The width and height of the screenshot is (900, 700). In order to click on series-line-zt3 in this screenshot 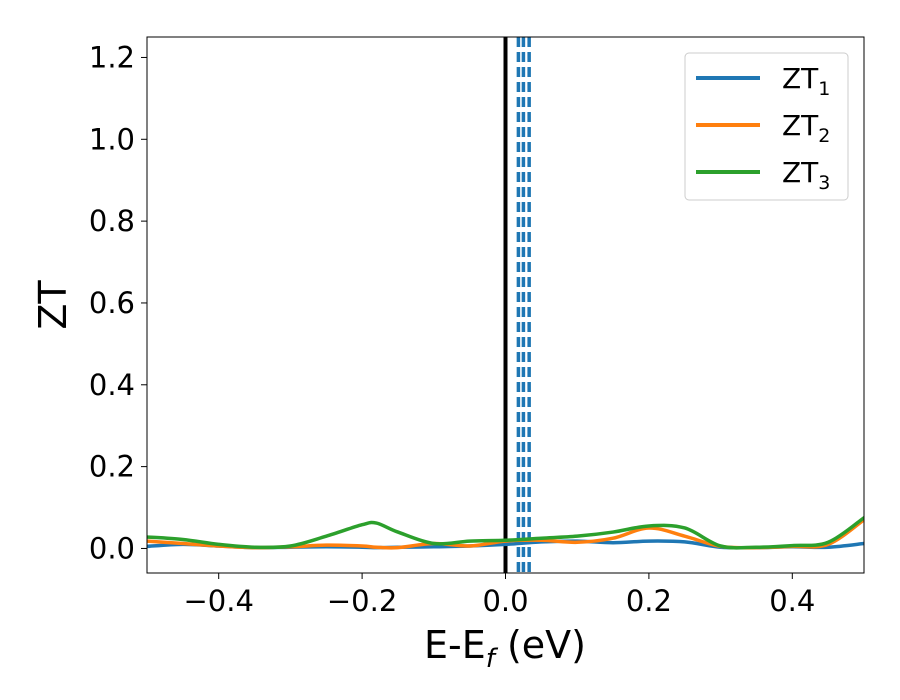, I will do `click(505, 533)`.